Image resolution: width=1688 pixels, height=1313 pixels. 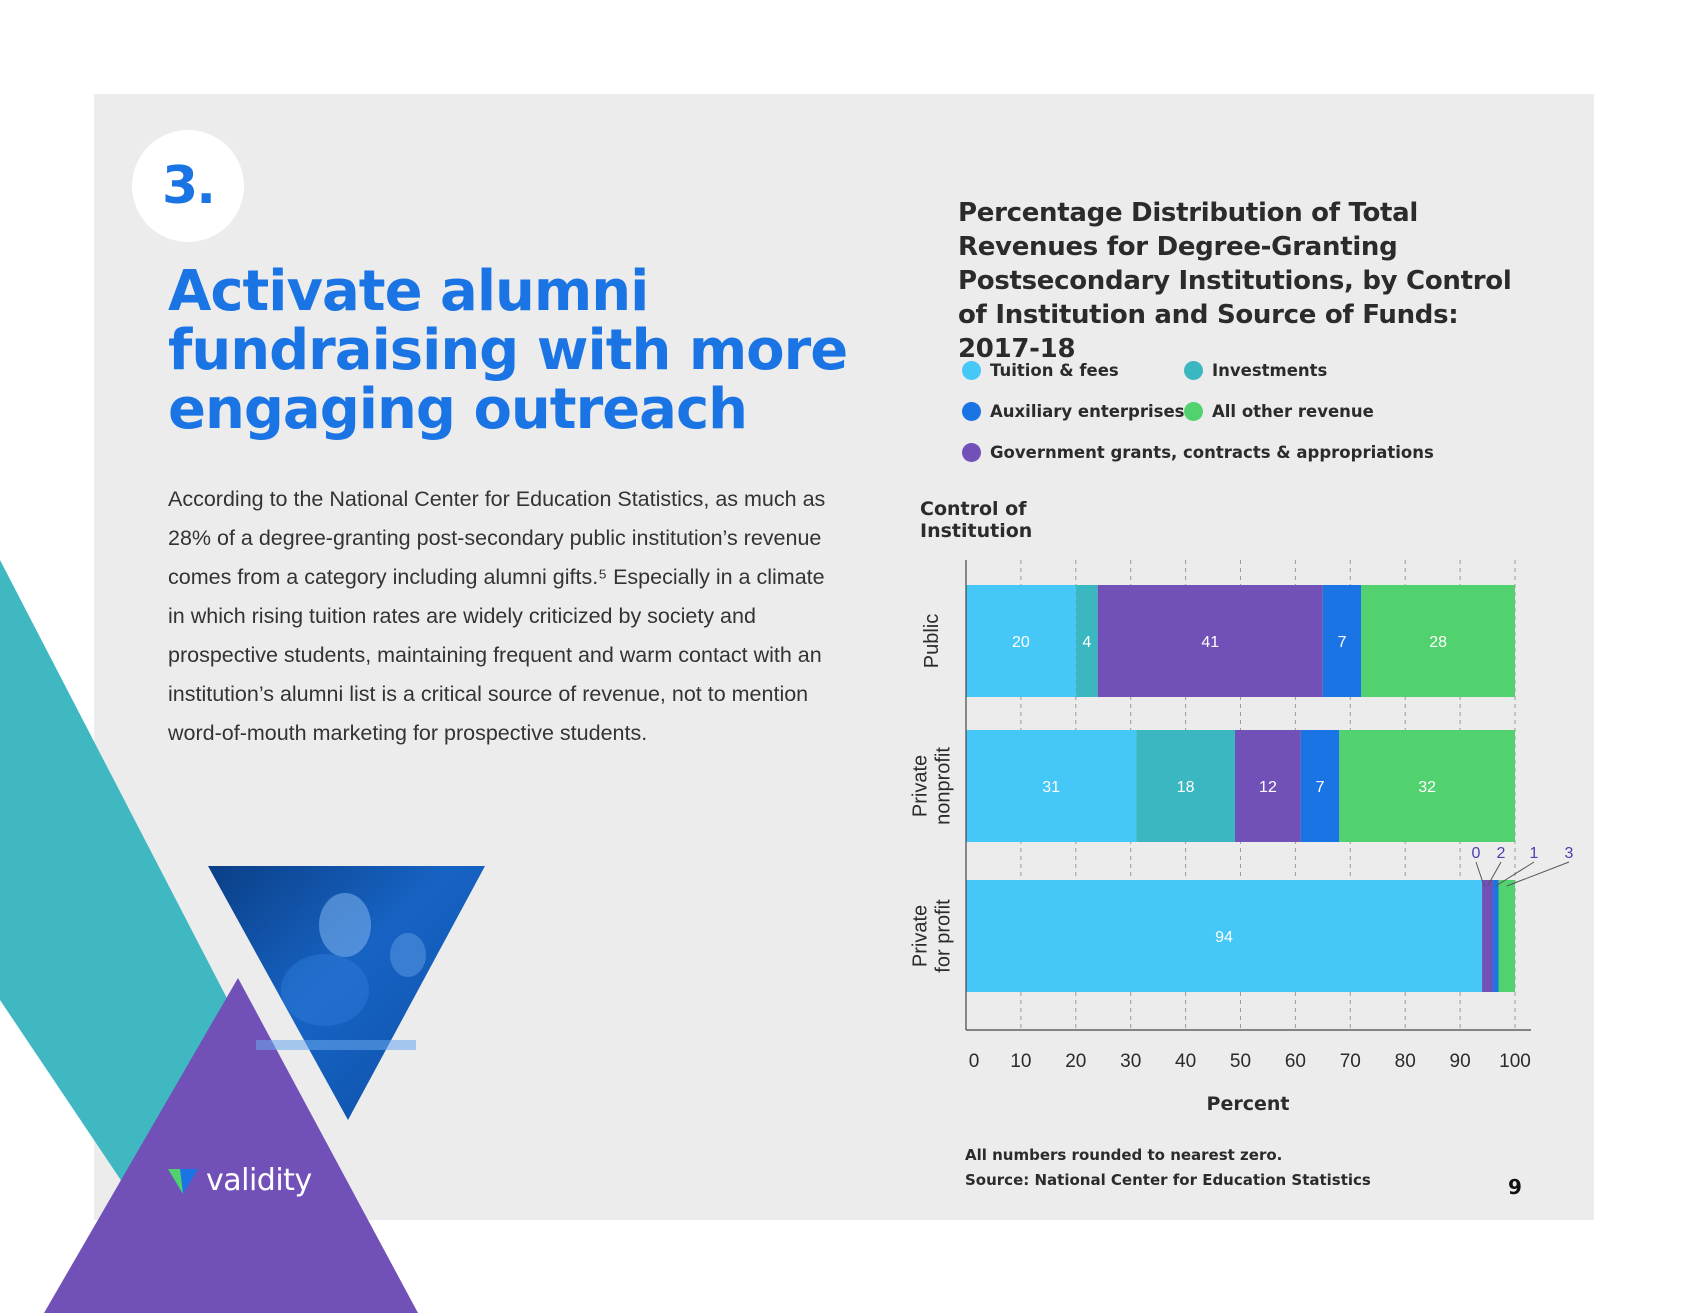 What do you see at coordinates (1124, 1155) in the screenshot?
I see `rounding-note: All numbers rounded to nearest zero.` at bounding box center [1124, 1155].